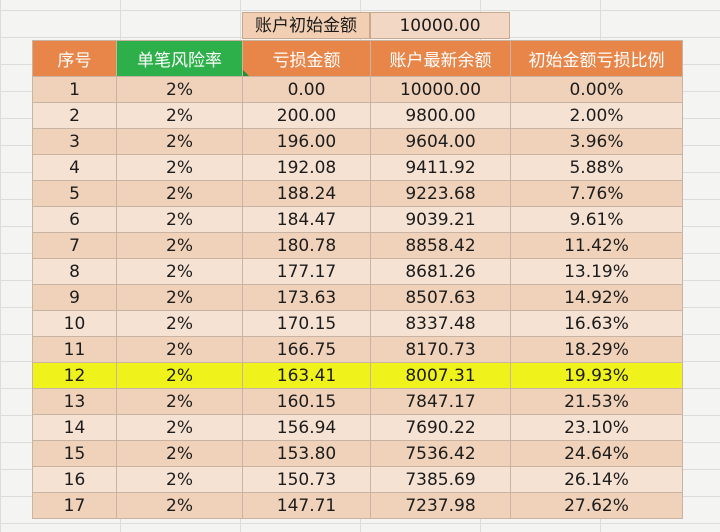 This screenshot has height=532, width=720. What do you see at coordinates (74, 141) in the screenshot?
I see `cell-index: 3` at bounding box center [74, 141].